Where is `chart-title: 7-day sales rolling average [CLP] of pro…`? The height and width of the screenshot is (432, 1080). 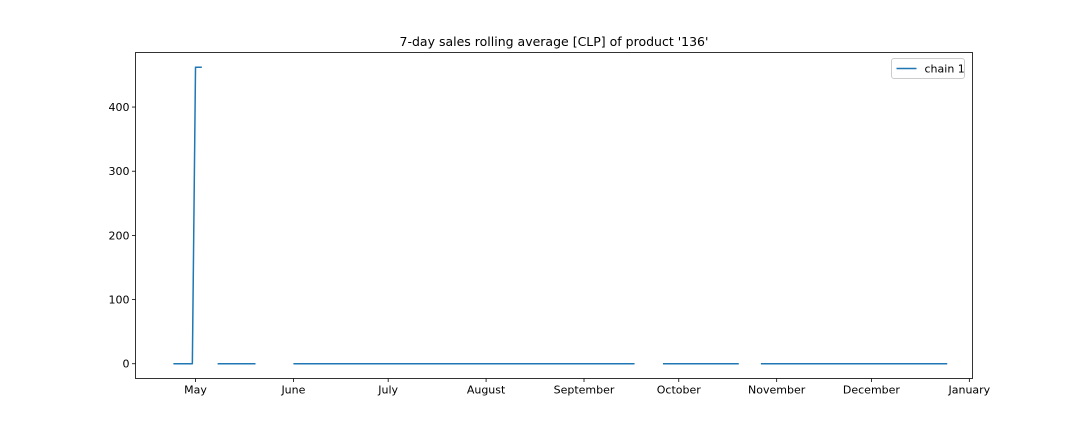 chart-title: 7-day sales rolling average [CLP] of pro… is located at coordinates (554, 41).